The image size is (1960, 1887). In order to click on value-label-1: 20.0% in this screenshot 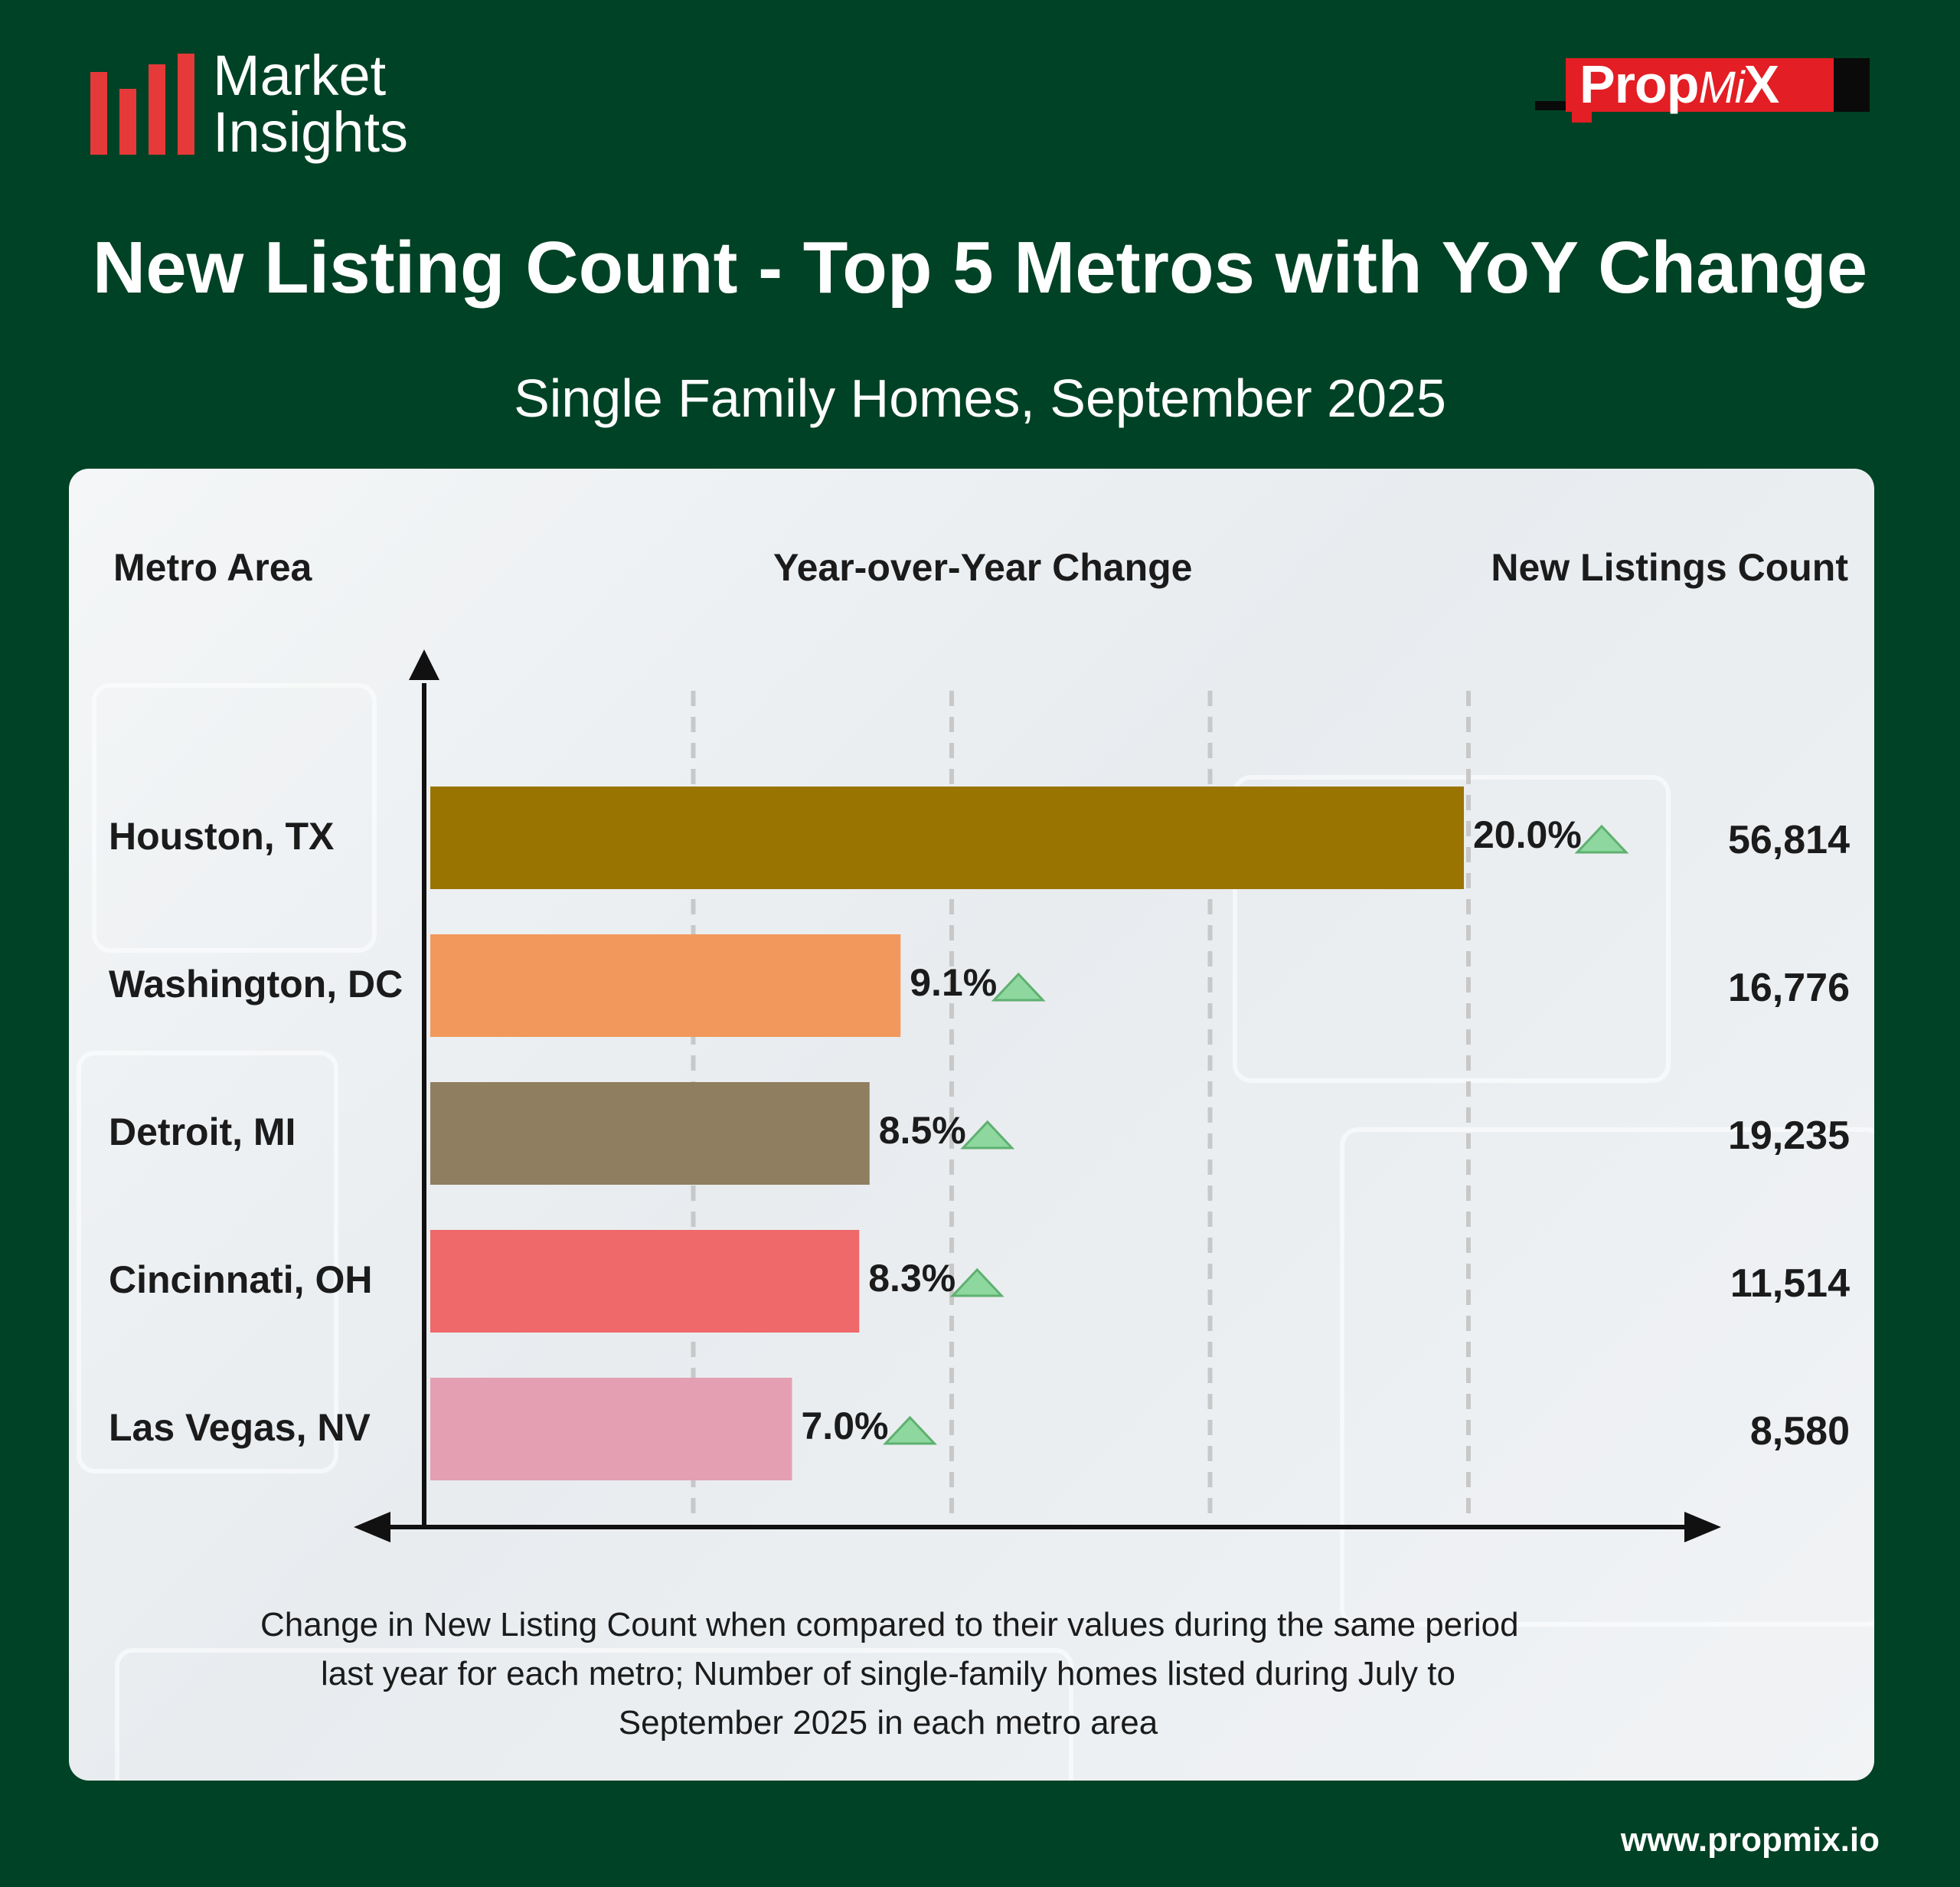, I will do `click(1527, 835)`.